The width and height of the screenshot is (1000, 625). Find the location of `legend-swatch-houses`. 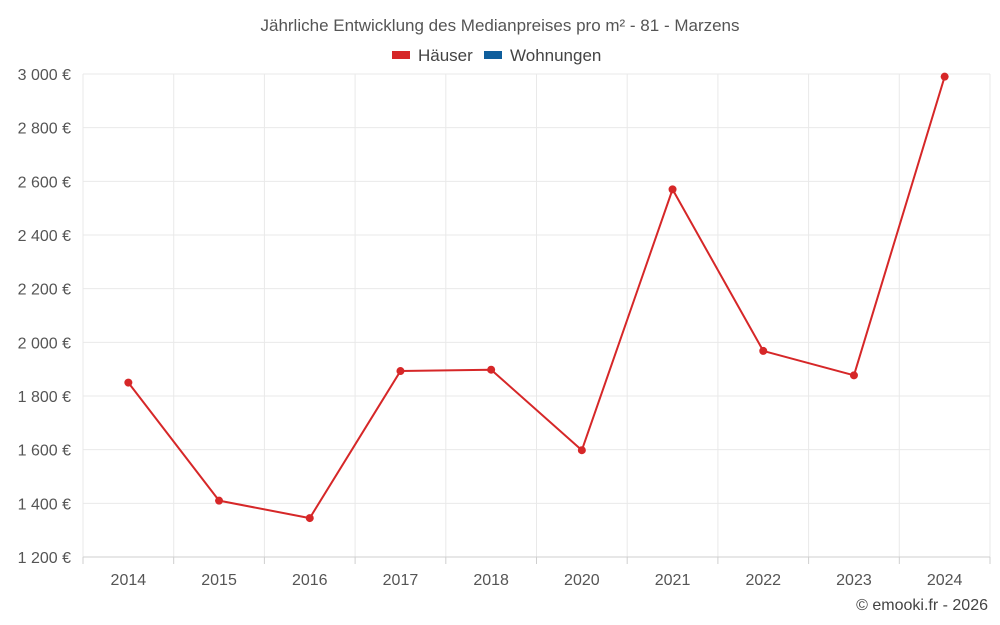

legend-swatch-houses is located at coordinates (401, 55).